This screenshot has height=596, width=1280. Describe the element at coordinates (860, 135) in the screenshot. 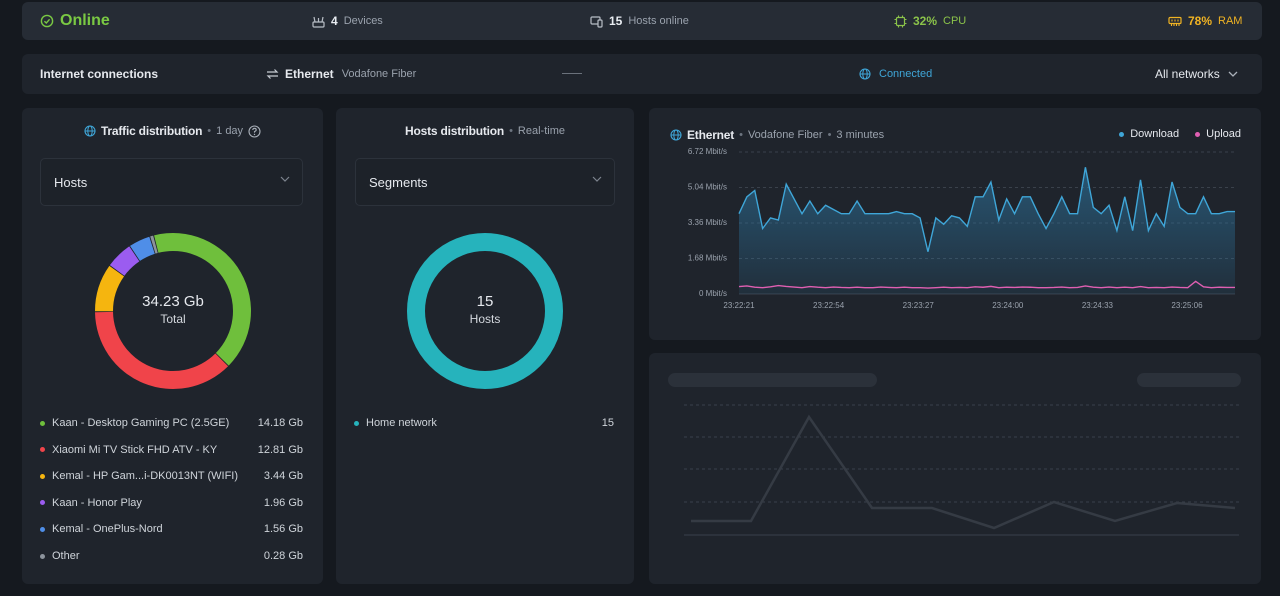

I see `ethernet-chart-period: 3 minutes` at that location.